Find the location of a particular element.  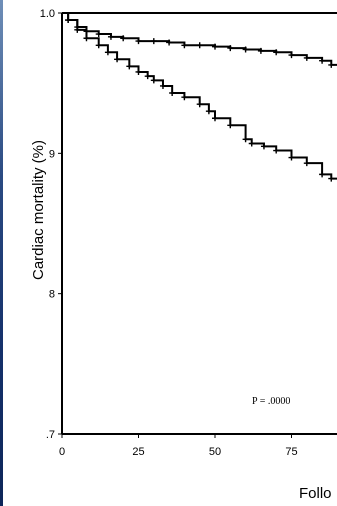

y-tick-label: .7 is located at coordinates (50, 435).